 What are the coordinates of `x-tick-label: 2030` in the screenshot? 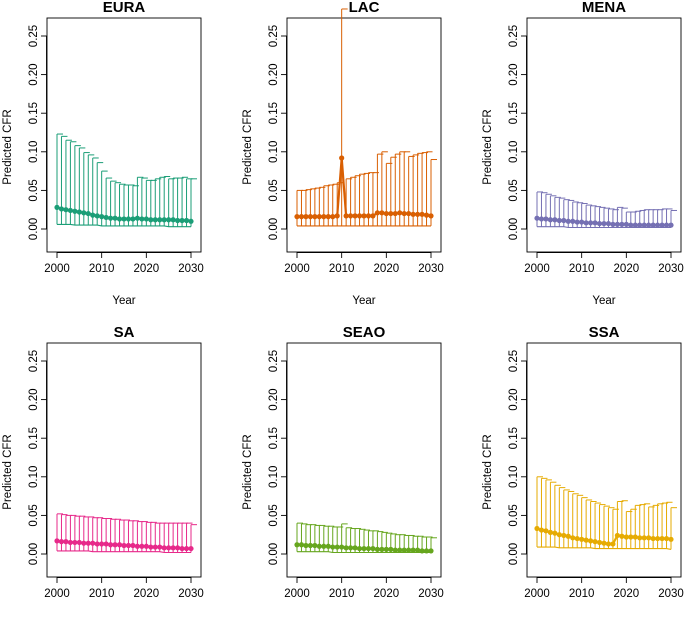 It's located at (431, 269).